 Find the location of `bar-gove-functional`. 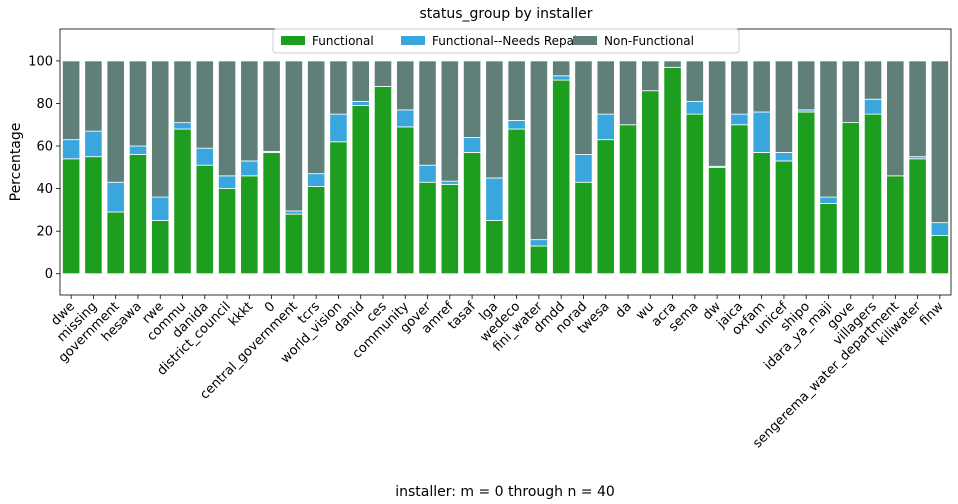

bar-gove-functional is located at coordinates (850, 198).